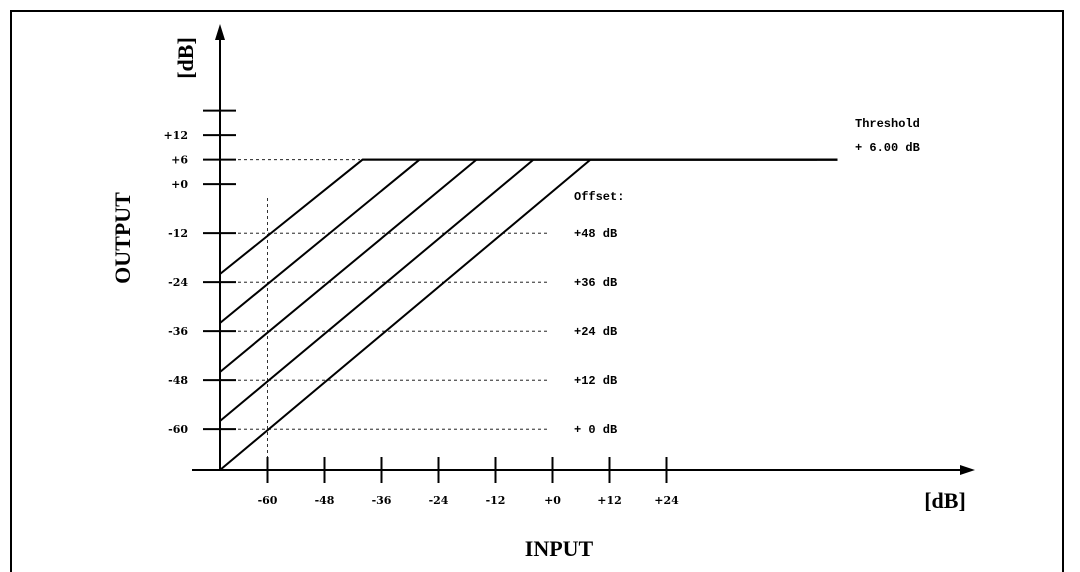 The width and height of the screenshot is (1080, 572). I want to click on threshold-label: Threshold, so click(887, 124).